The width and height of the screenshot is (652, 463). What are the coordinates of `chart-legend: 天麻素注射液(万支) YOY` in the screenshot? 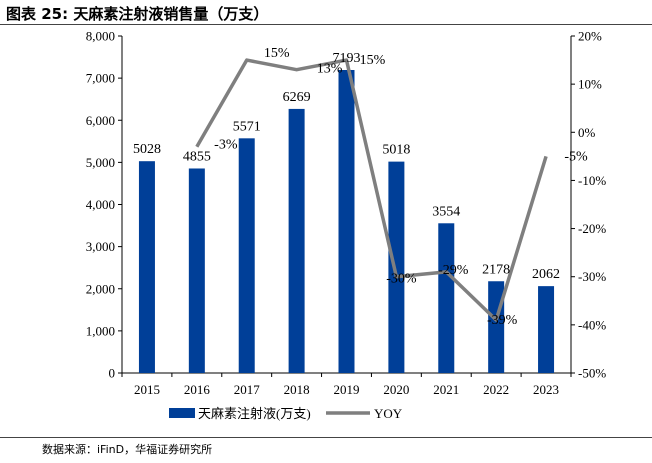 It's located at (286, 413).